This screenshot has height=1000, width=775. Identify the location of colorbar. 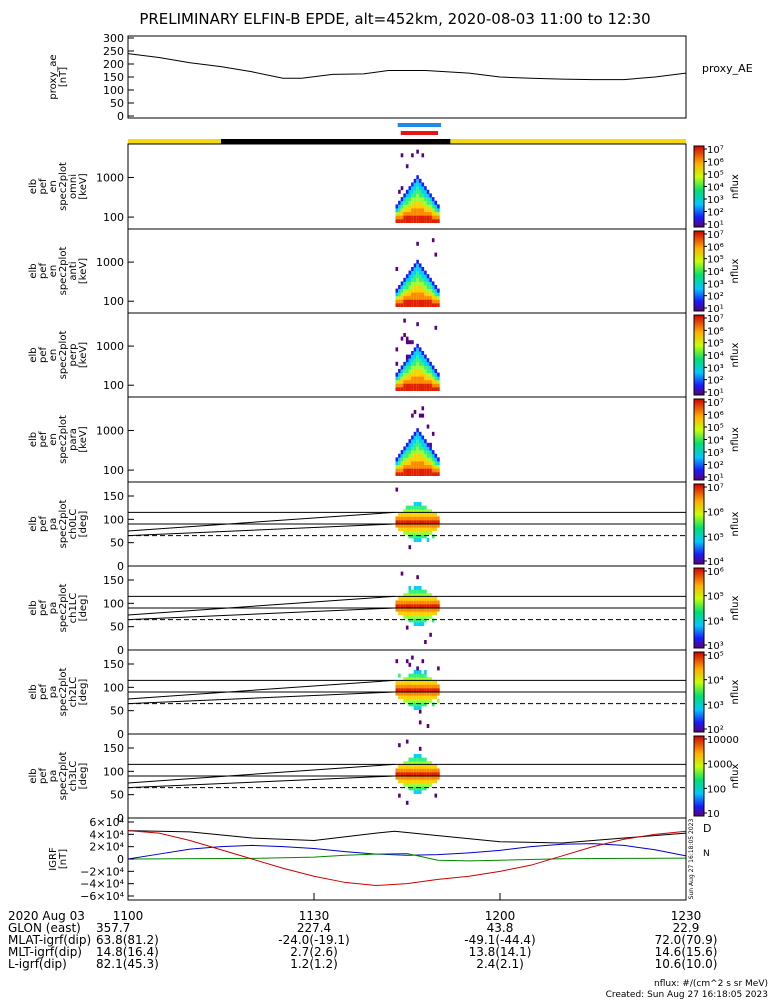
(699, 692).